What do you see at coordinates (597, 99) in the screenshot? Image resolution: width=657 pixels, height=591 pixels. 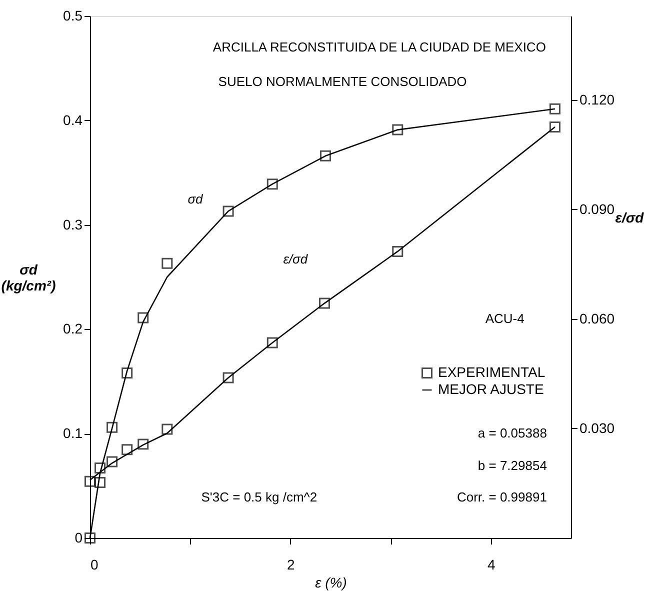 I see `y2-tick-label: 0.120` at bounding box center [597, 99].